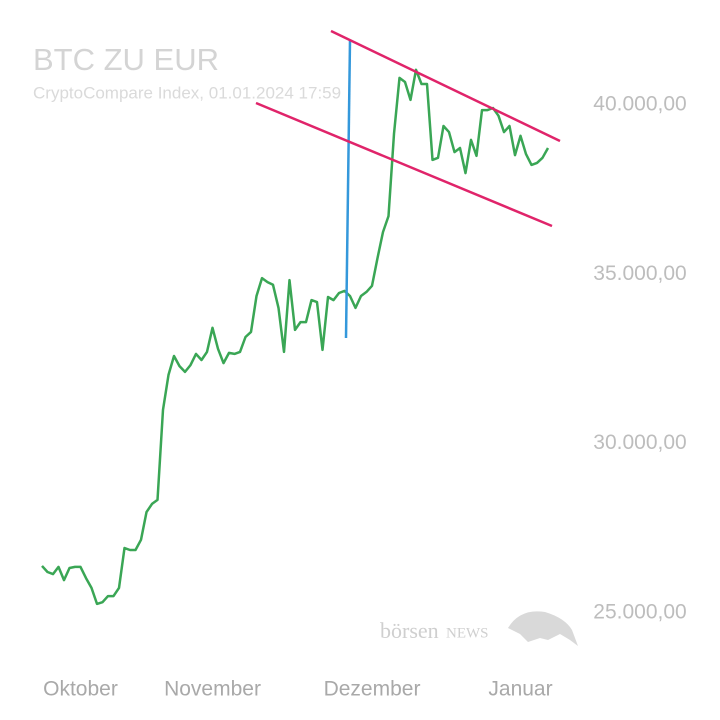 The width and height of the screenshot is (720, 720). I want to click on annotation-line, so click(348, 189).